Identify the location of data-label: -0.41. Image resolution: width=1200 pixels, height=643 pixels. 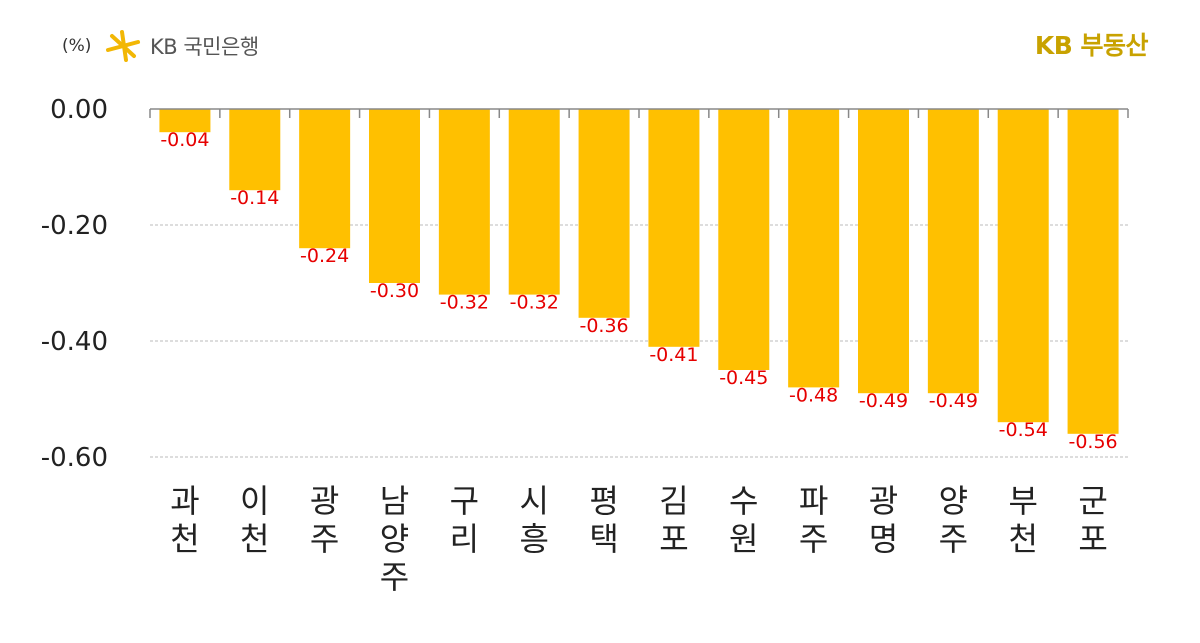
(673, 355).